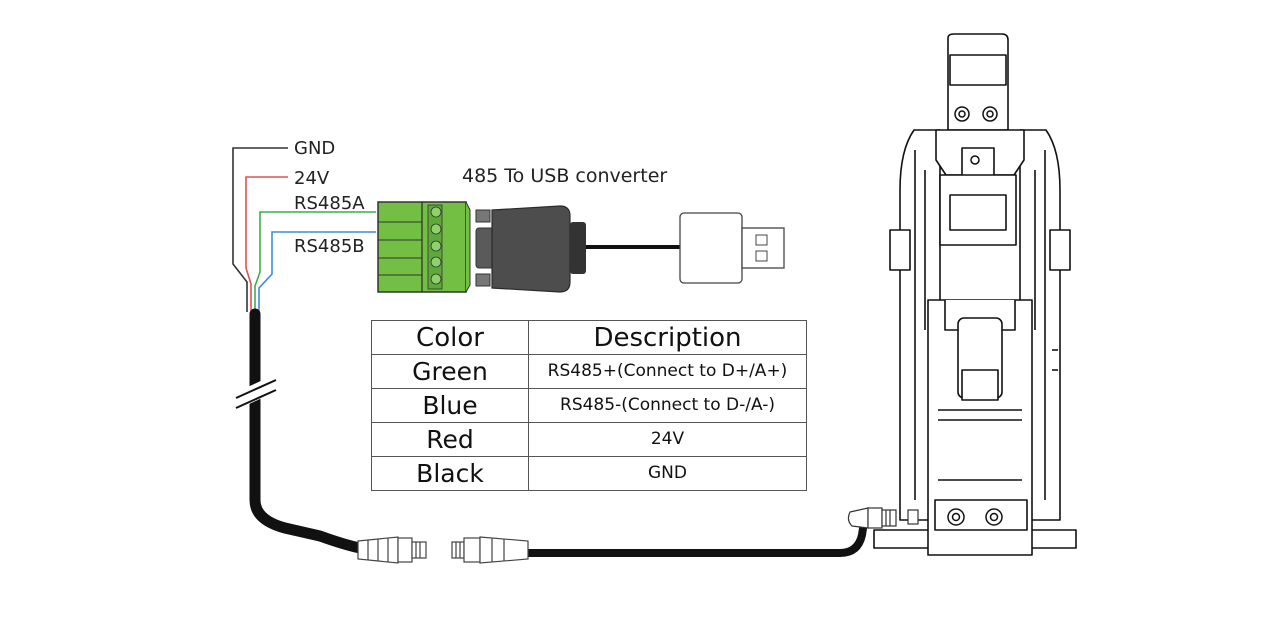  Describe the element at coordinates (329, 203) in the screenshot. I see `rs485a-label: RS485A` at that location.